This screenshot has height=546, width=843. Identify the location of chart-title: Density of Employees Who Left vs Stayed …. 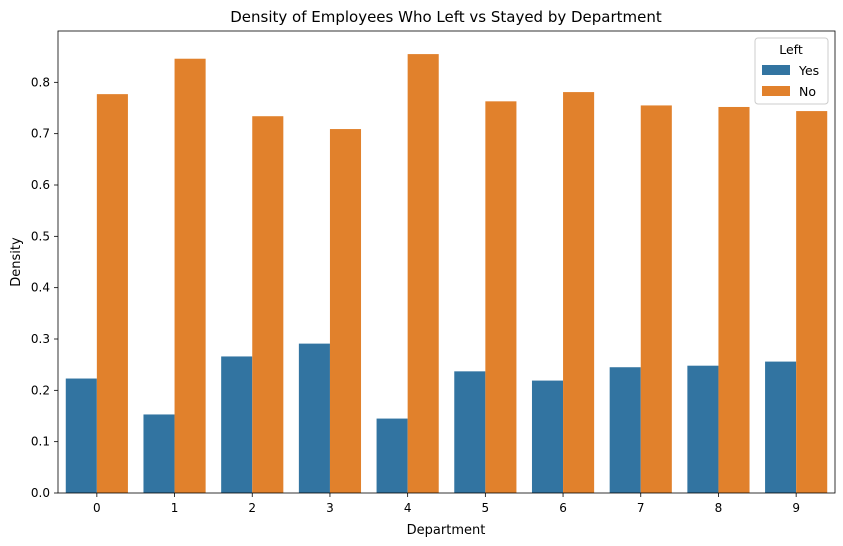
(446, 17).